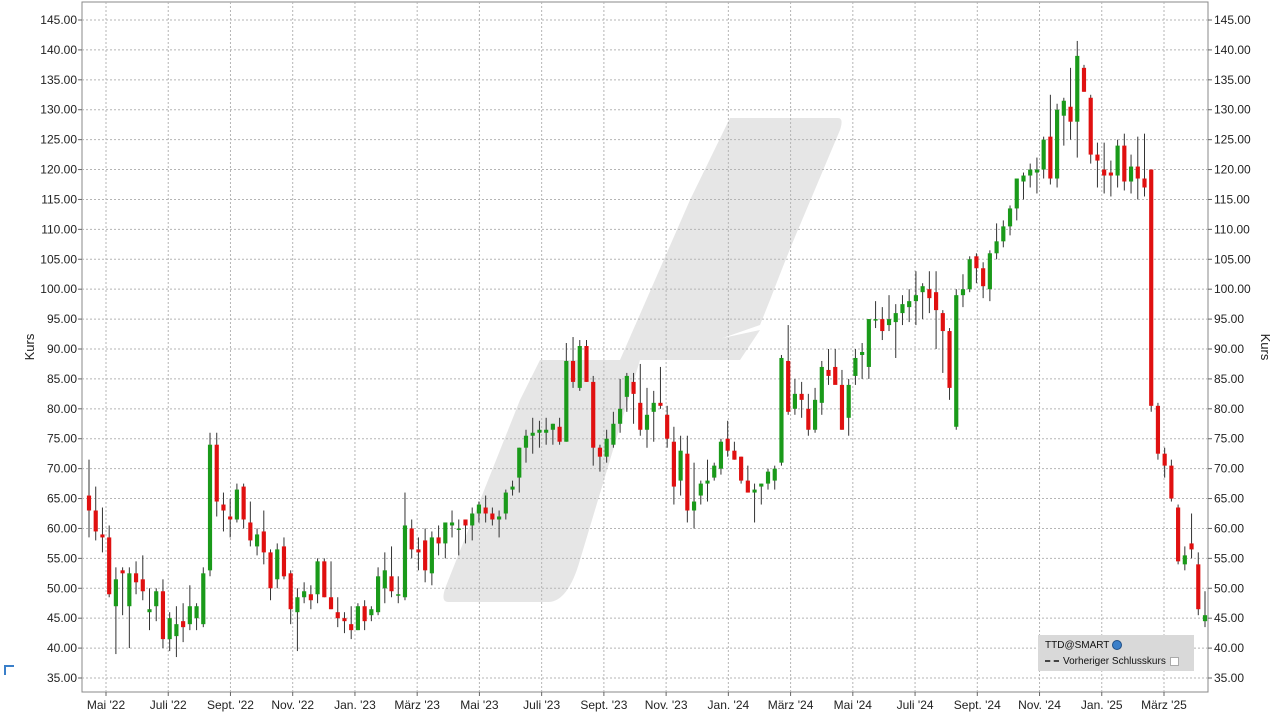 The width and height of the screenshot is (1281, 719). I want to click on y-tick-label-right: 40.00, so click(1229, 648).